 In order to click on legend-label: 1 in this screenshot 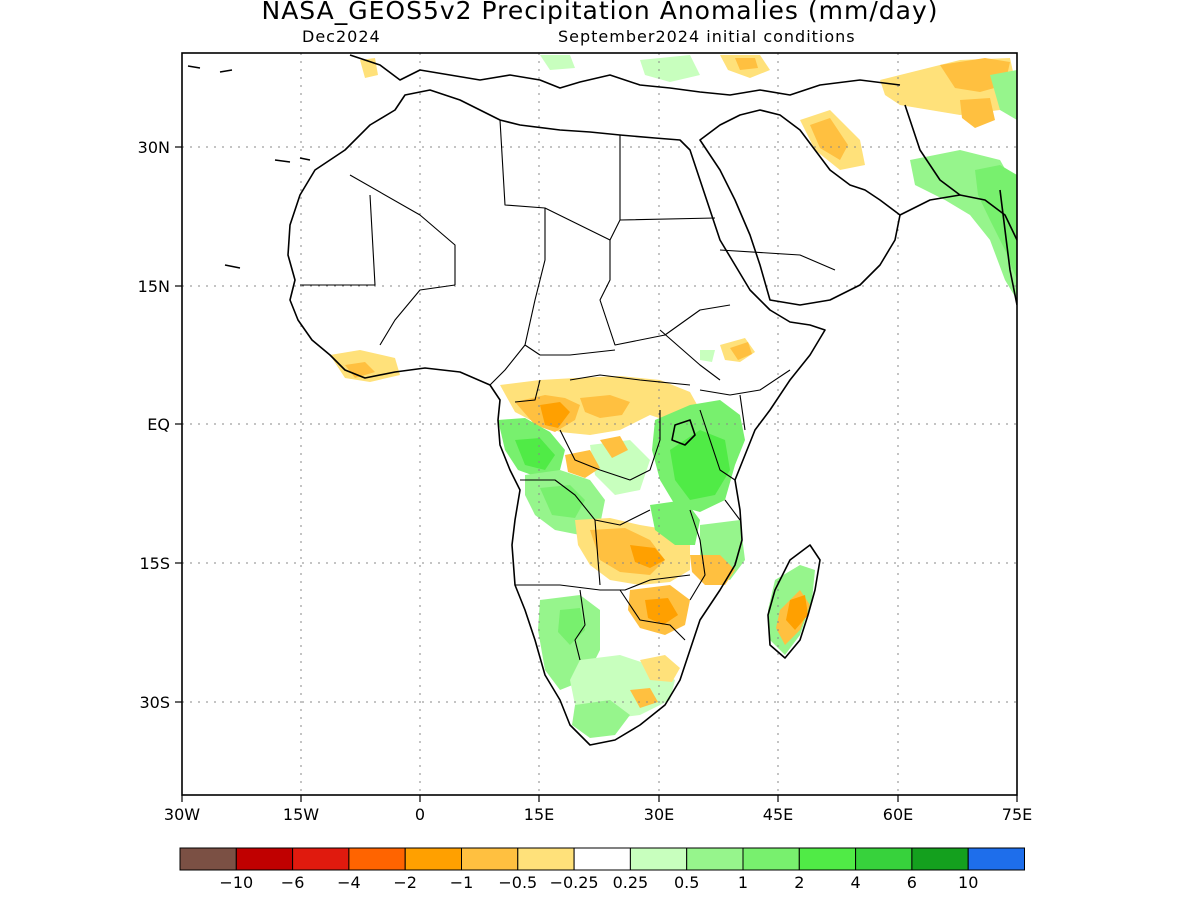, I will do `click(743, 882)`.